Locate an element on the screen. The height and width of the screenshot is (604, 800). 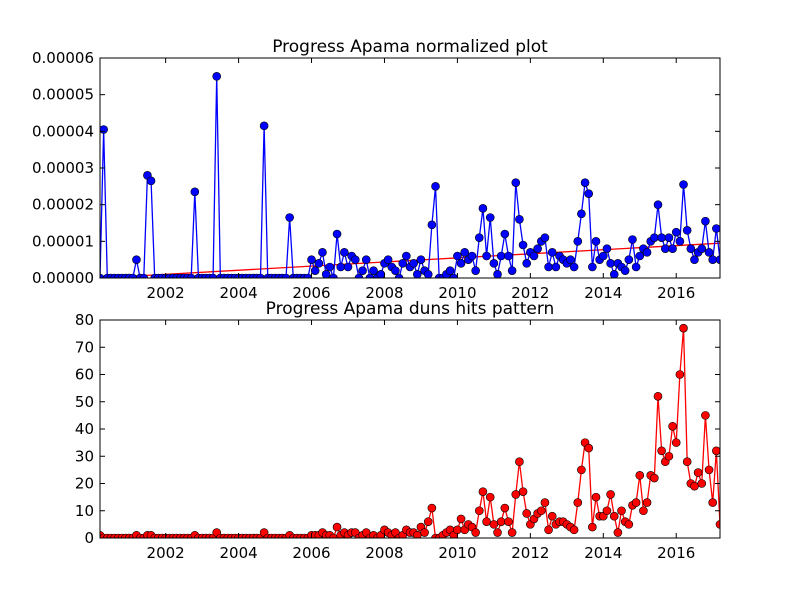
y-tick-label: 50 is located at coordinates (84, 402).